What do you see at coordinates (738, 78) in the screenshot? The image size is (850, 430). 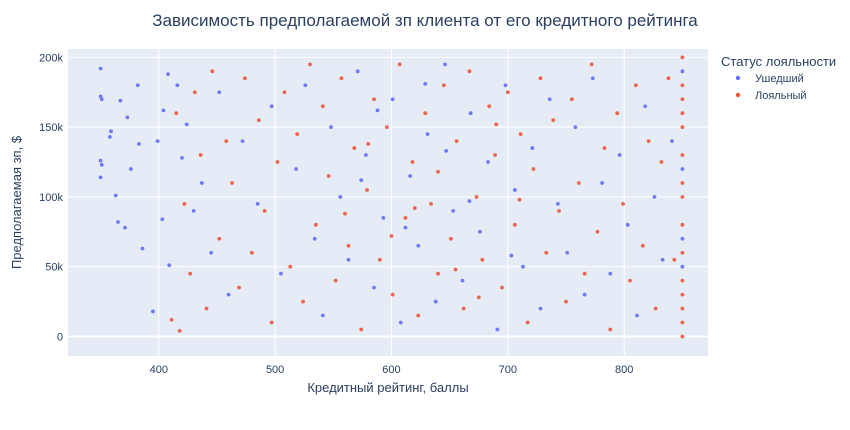 I see `legend-marker-churned` at bounding box center [738, 78].